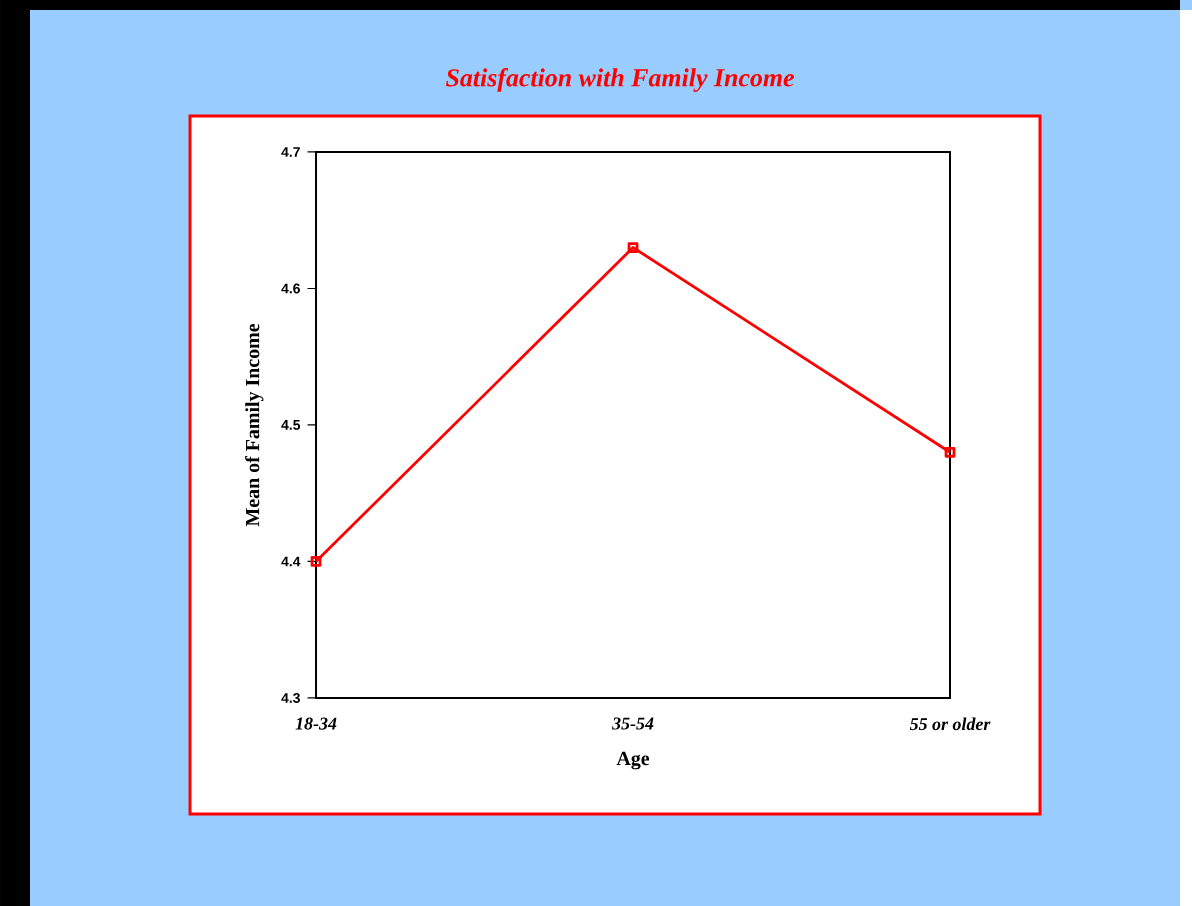  What do you see at coordinates (254, 425) in the screenshot?
I see `y-axis-title: Mean of Family Income` at bounding box center [254, 425].